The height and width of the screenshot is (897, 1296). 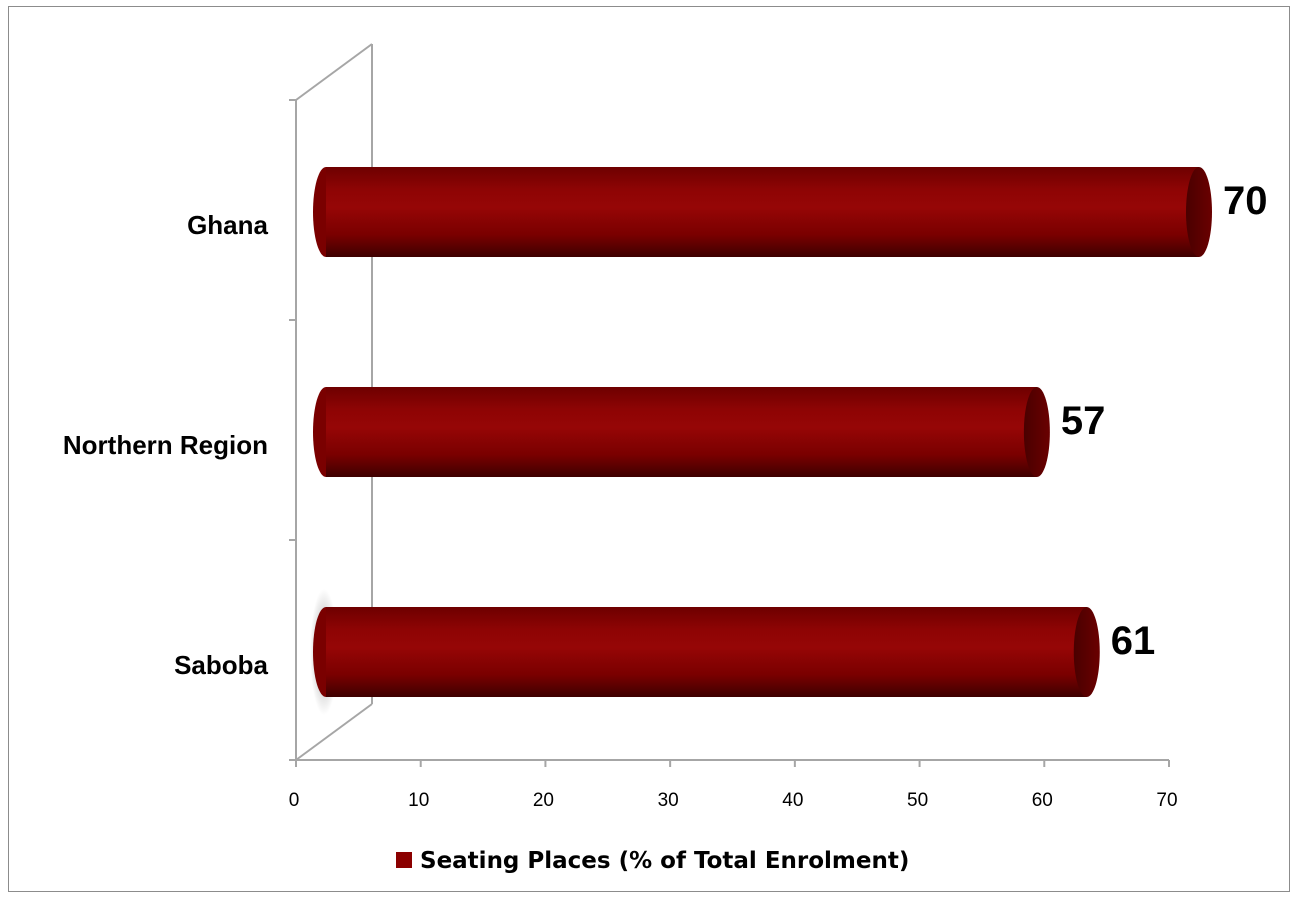 I want to click on legend: Seating Places (% of Total Enrolment), so click(x=652, y=861).